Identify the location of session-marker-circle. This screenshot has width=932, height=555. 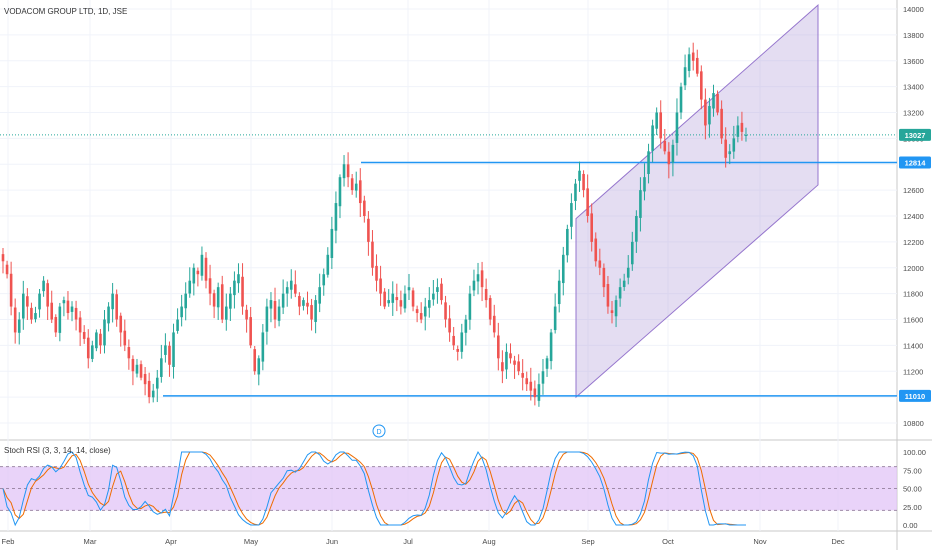
(379, 431).